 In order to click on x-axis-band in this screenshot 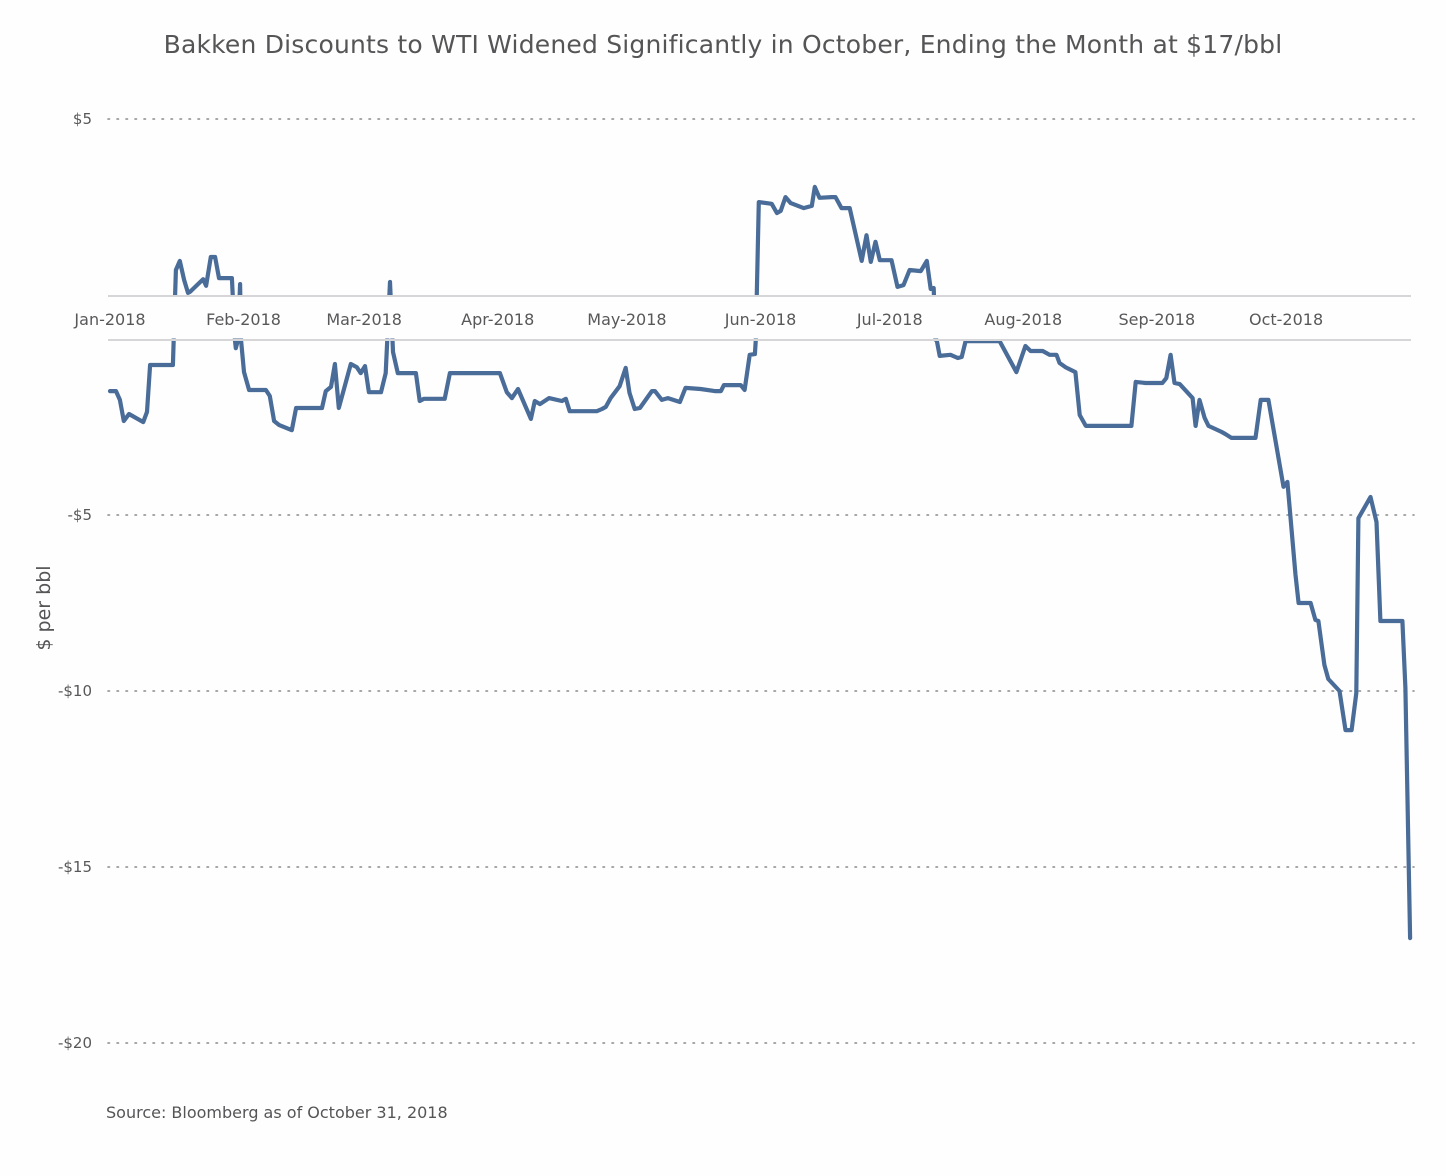, I will do `click(759, 318)`.